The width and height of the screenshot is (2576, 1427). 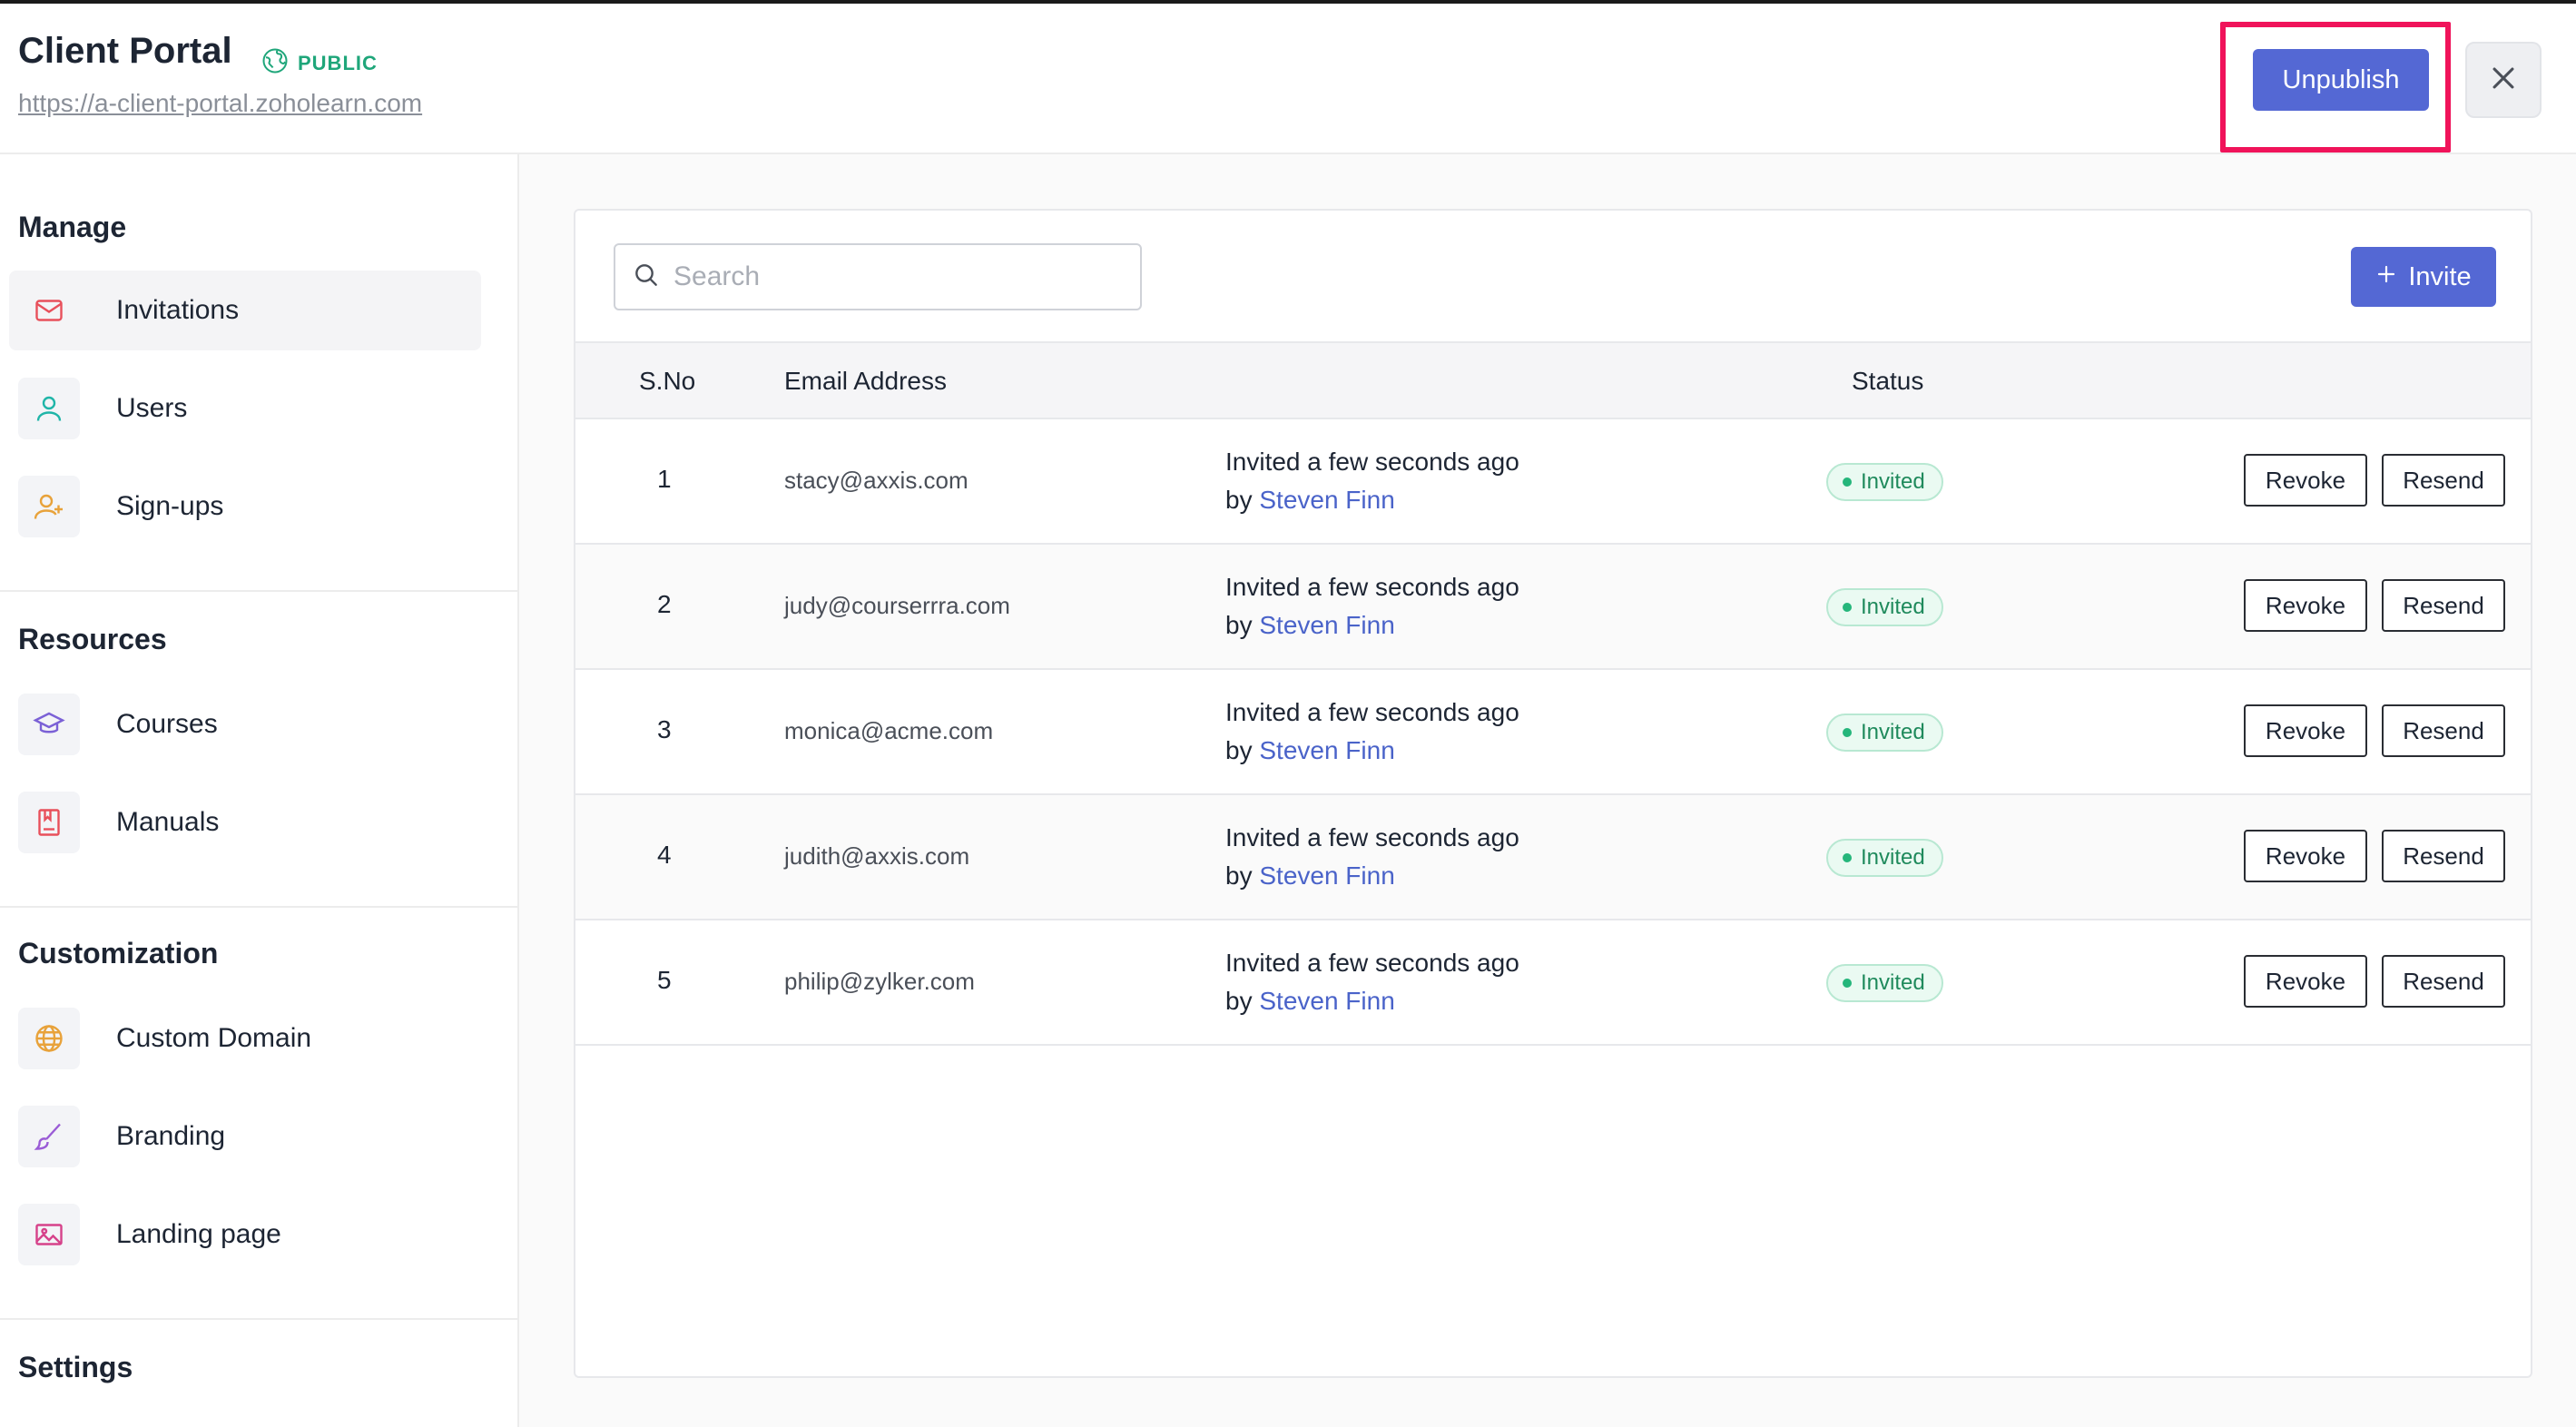 What do you see at coordinates (245, 506) in the screenshot?
I see `sidebar-item-sign-ups: Sign-ups` at bounding box center [245, 506].